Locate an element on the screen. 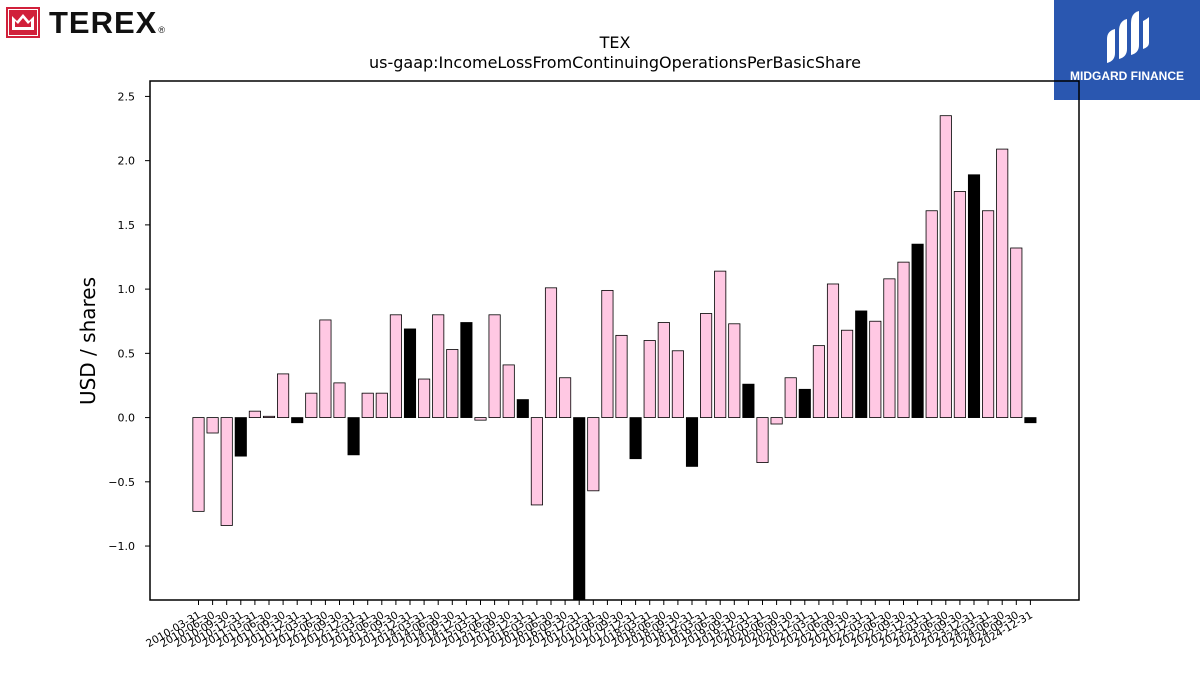 The height and width of the screenshot is (675, 1200). terex-wordmark: TEREX is located at coordinates (103, 22).